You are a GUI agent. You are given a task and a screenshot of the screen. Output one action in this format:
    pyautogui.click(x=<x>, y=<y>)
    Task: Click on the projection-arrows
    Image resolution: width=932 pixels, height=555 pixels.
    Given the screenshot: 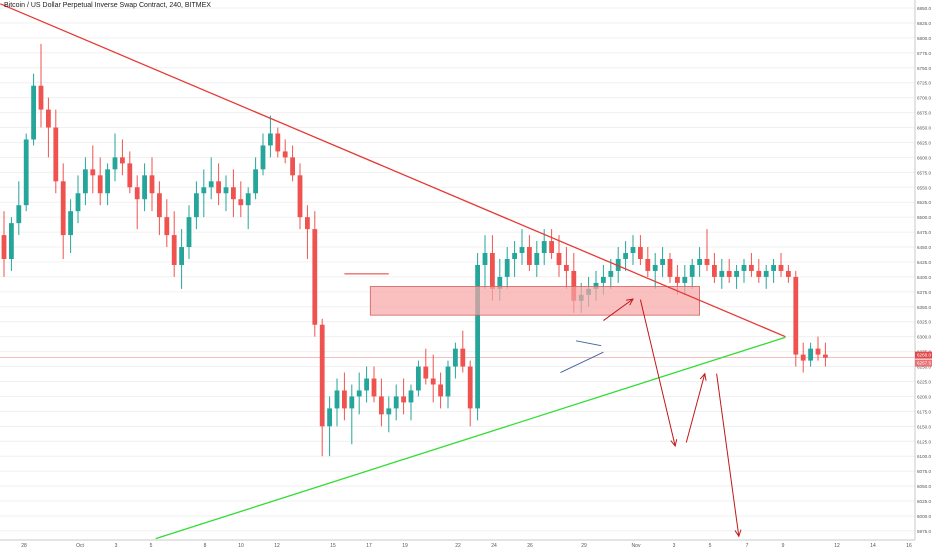 What is the action you would take?
    pyautogui.click(x=672, y=418)
    